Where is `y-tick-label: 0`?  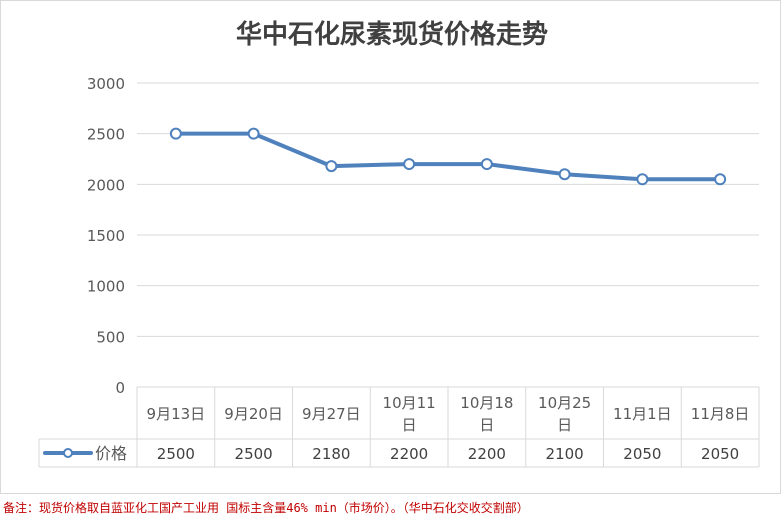
y-tick-label: 0 is located at coordinates (120, 388).